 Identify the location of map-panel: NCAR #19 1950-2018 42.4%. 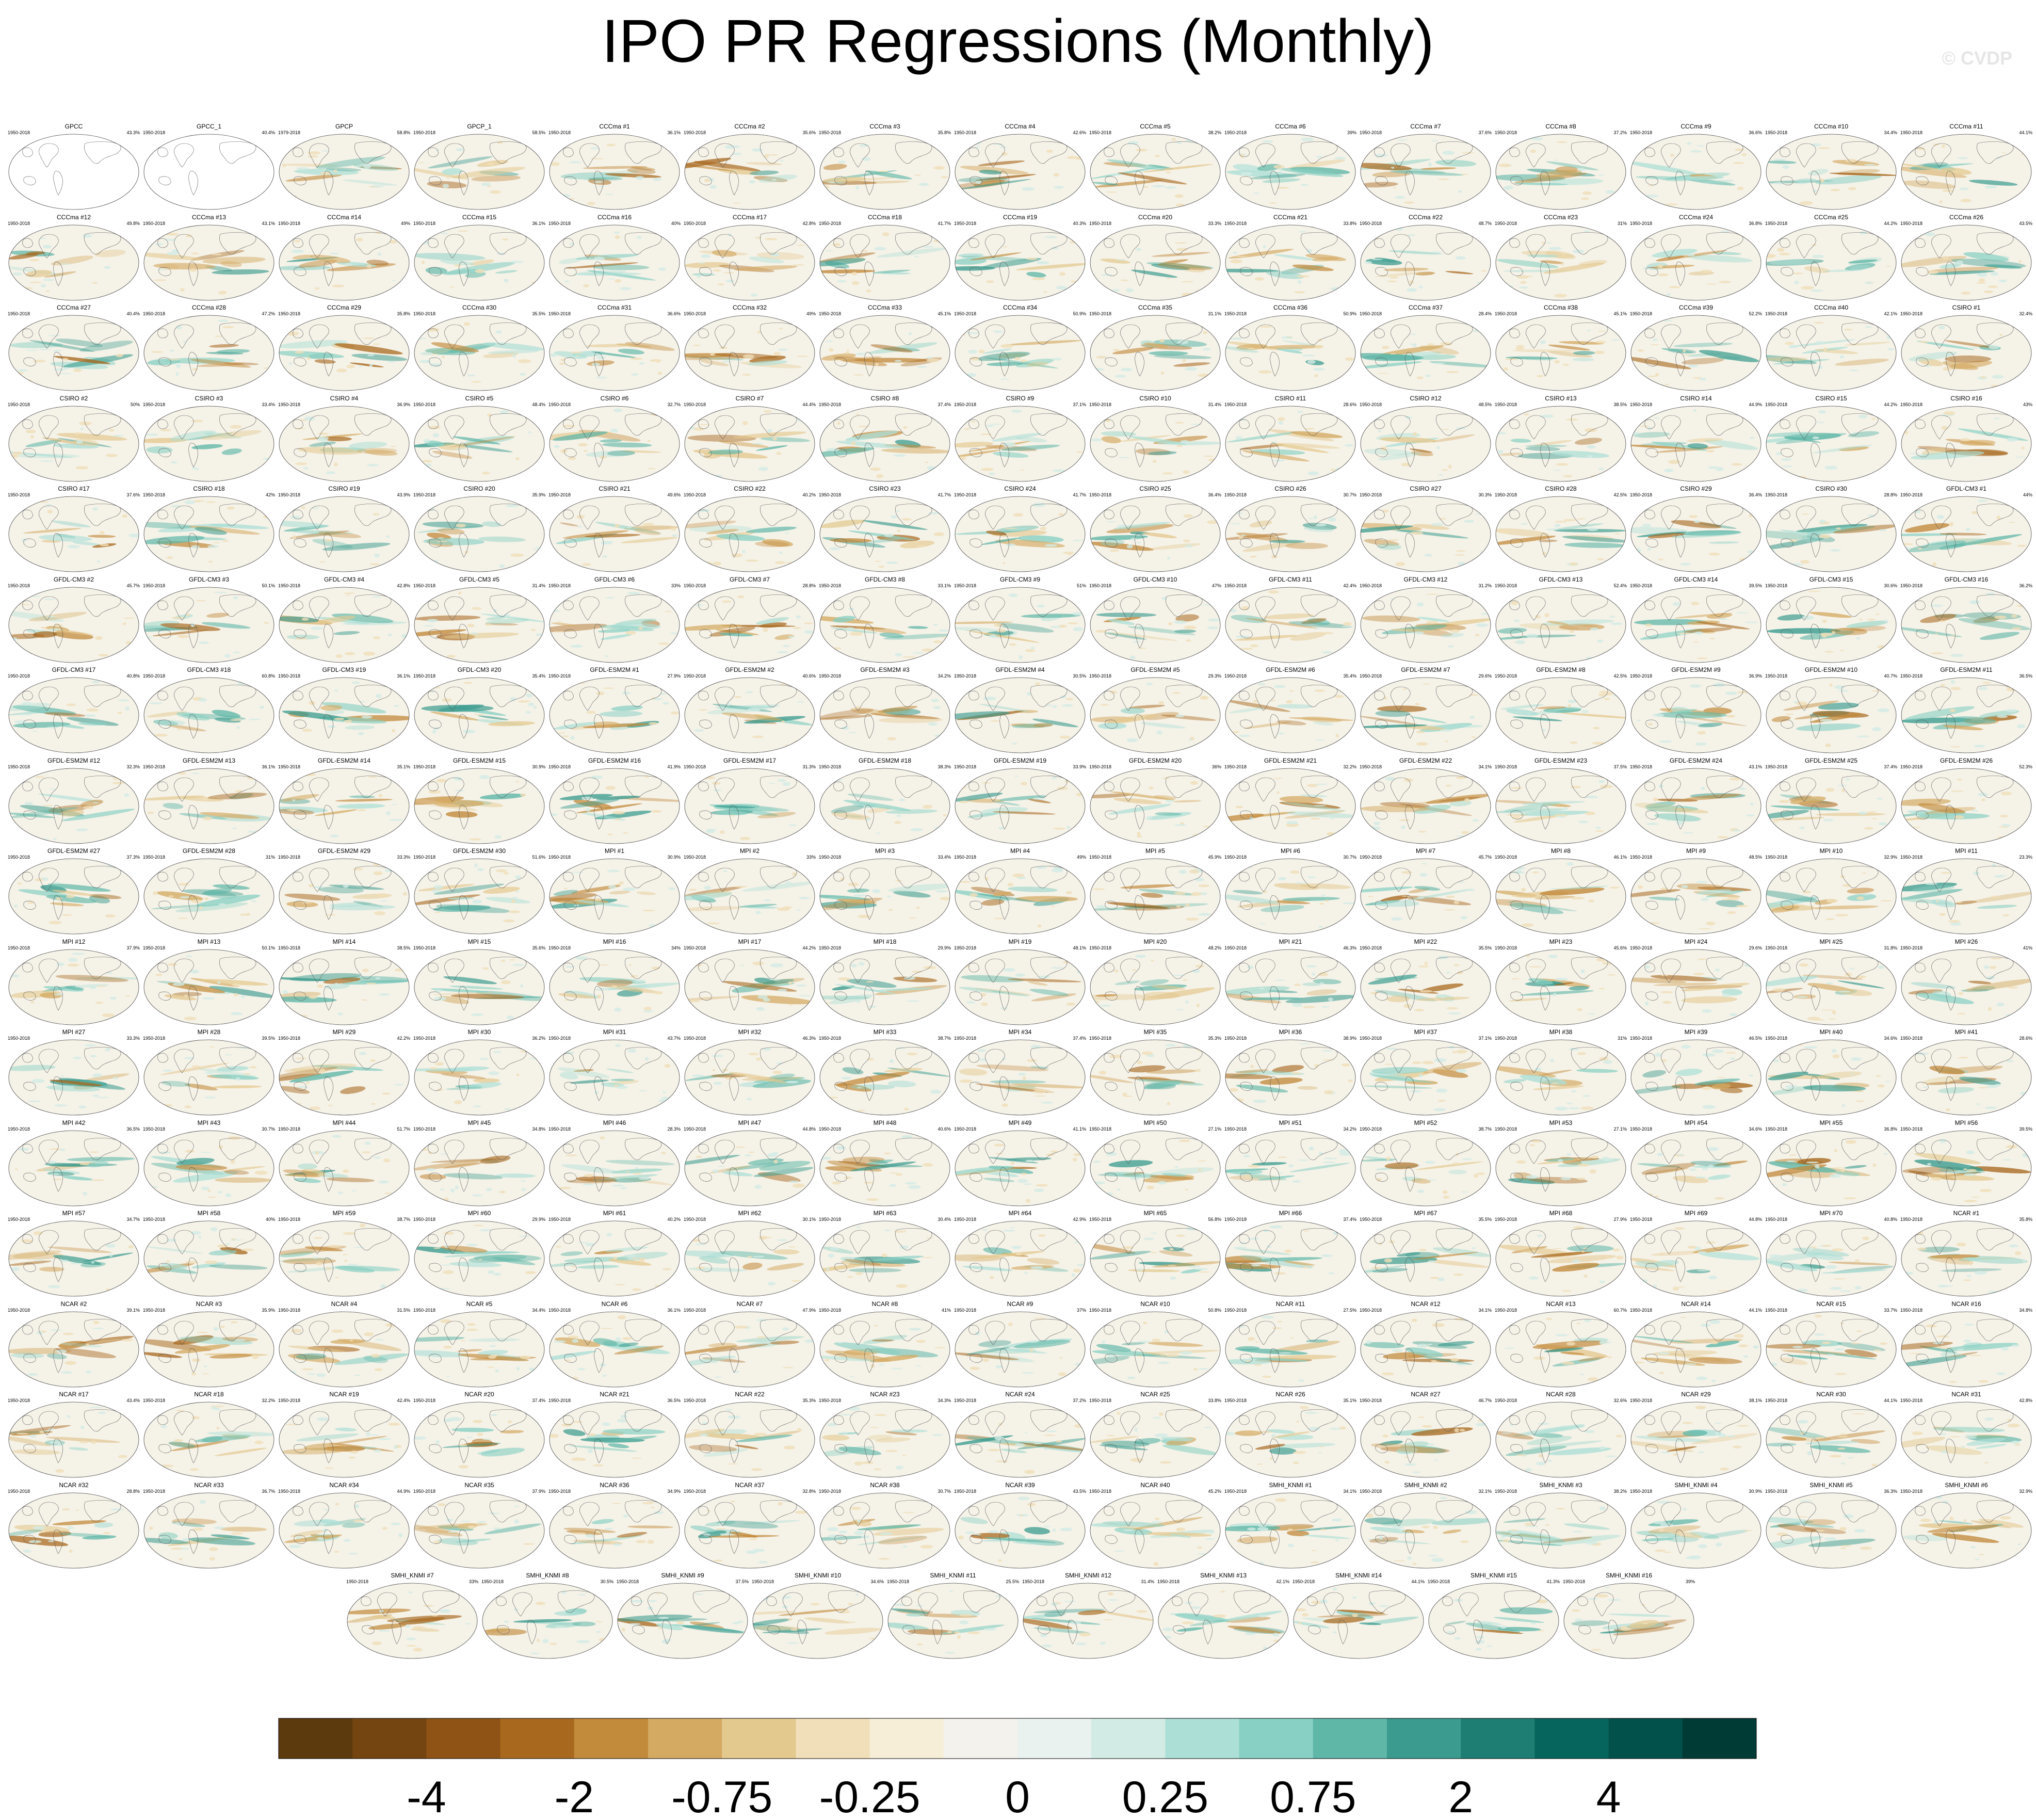
(344, 1435).